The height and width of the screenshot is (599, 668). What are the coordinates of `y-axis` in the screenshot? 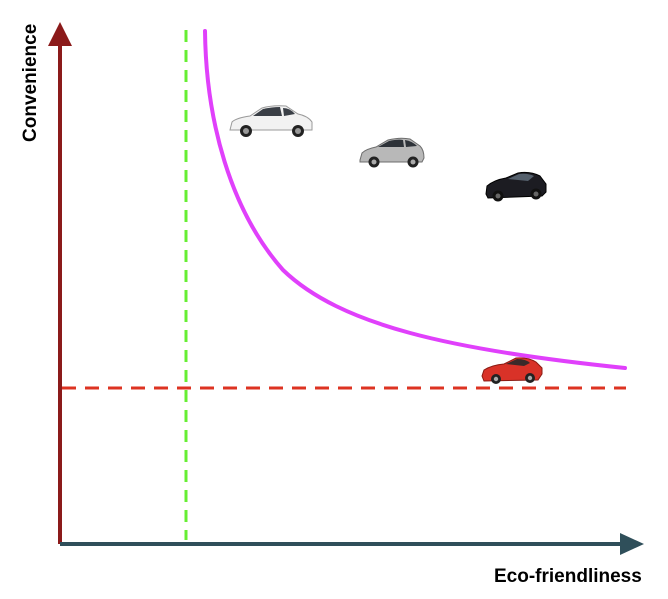 It's located at (60, 283).